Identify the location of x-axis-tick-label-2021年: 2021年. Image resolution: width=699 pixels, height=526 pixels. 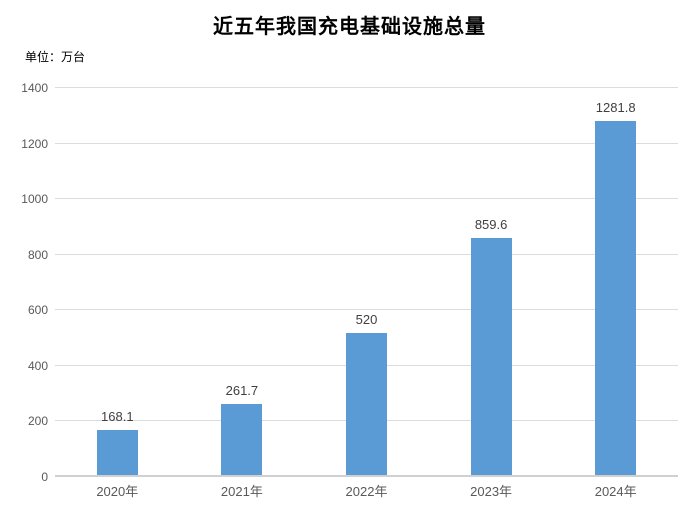
(241, 491).